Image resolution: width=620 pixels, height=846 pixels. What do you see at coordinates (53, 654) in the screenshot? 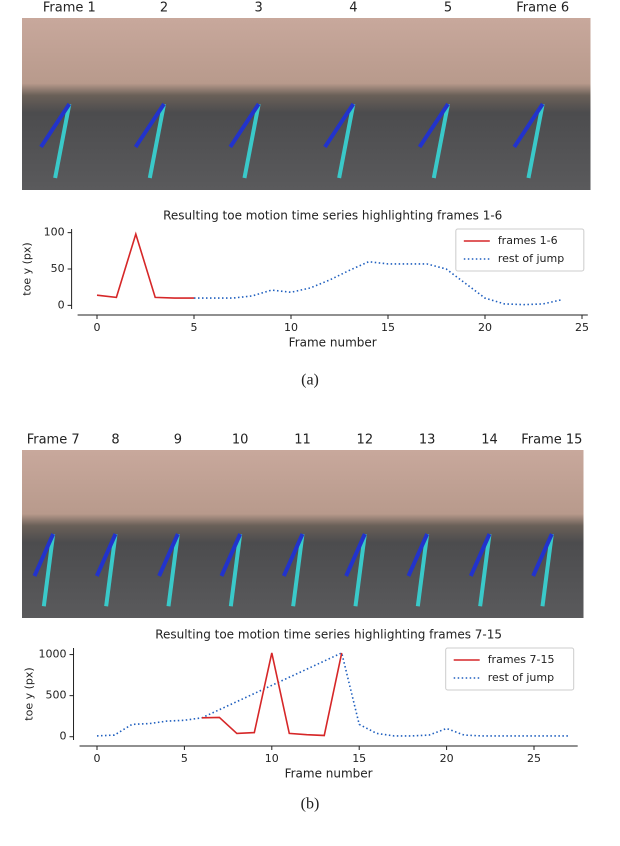
I see `y-tick-label: 1000` at bounding box center [53, 654].